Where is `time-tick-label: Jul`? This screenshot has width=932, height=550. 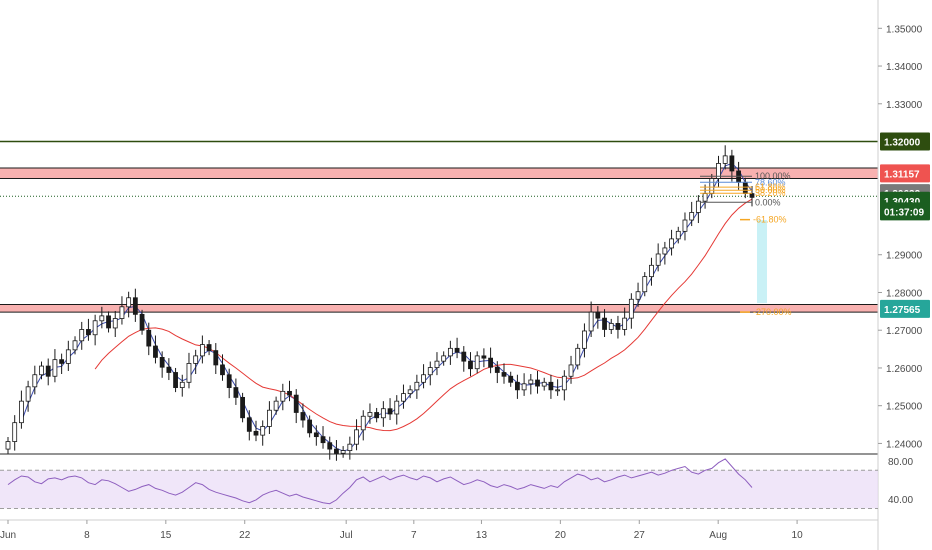
time-tick-label: Jul is located at coordinates (346, 535).